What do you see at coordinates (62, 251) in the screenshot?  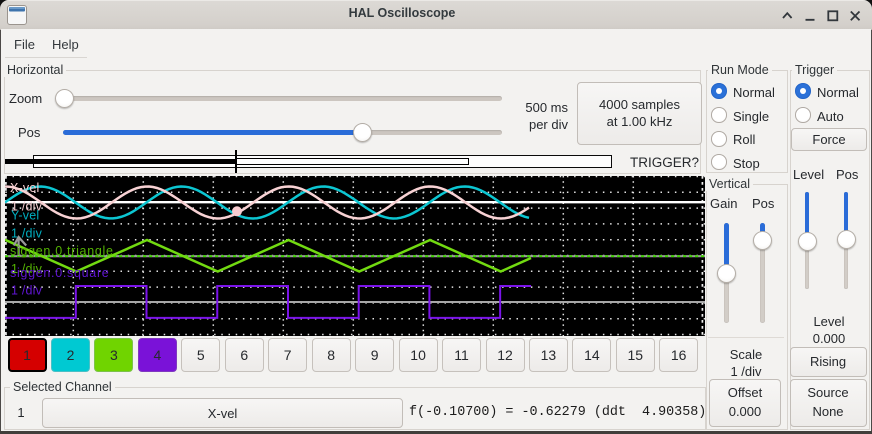 I see `svg-text: siggen.0.triangle` at bounding box center [62, 251].